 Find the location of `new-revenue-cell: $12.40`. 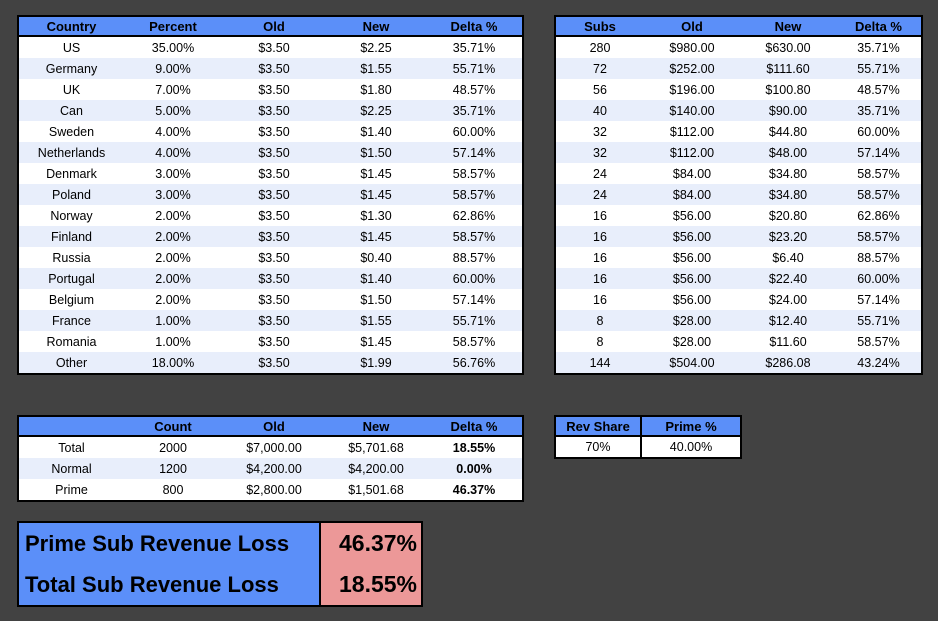

new-revenue-cell: $12.40 is located at coordinates (788, 320).